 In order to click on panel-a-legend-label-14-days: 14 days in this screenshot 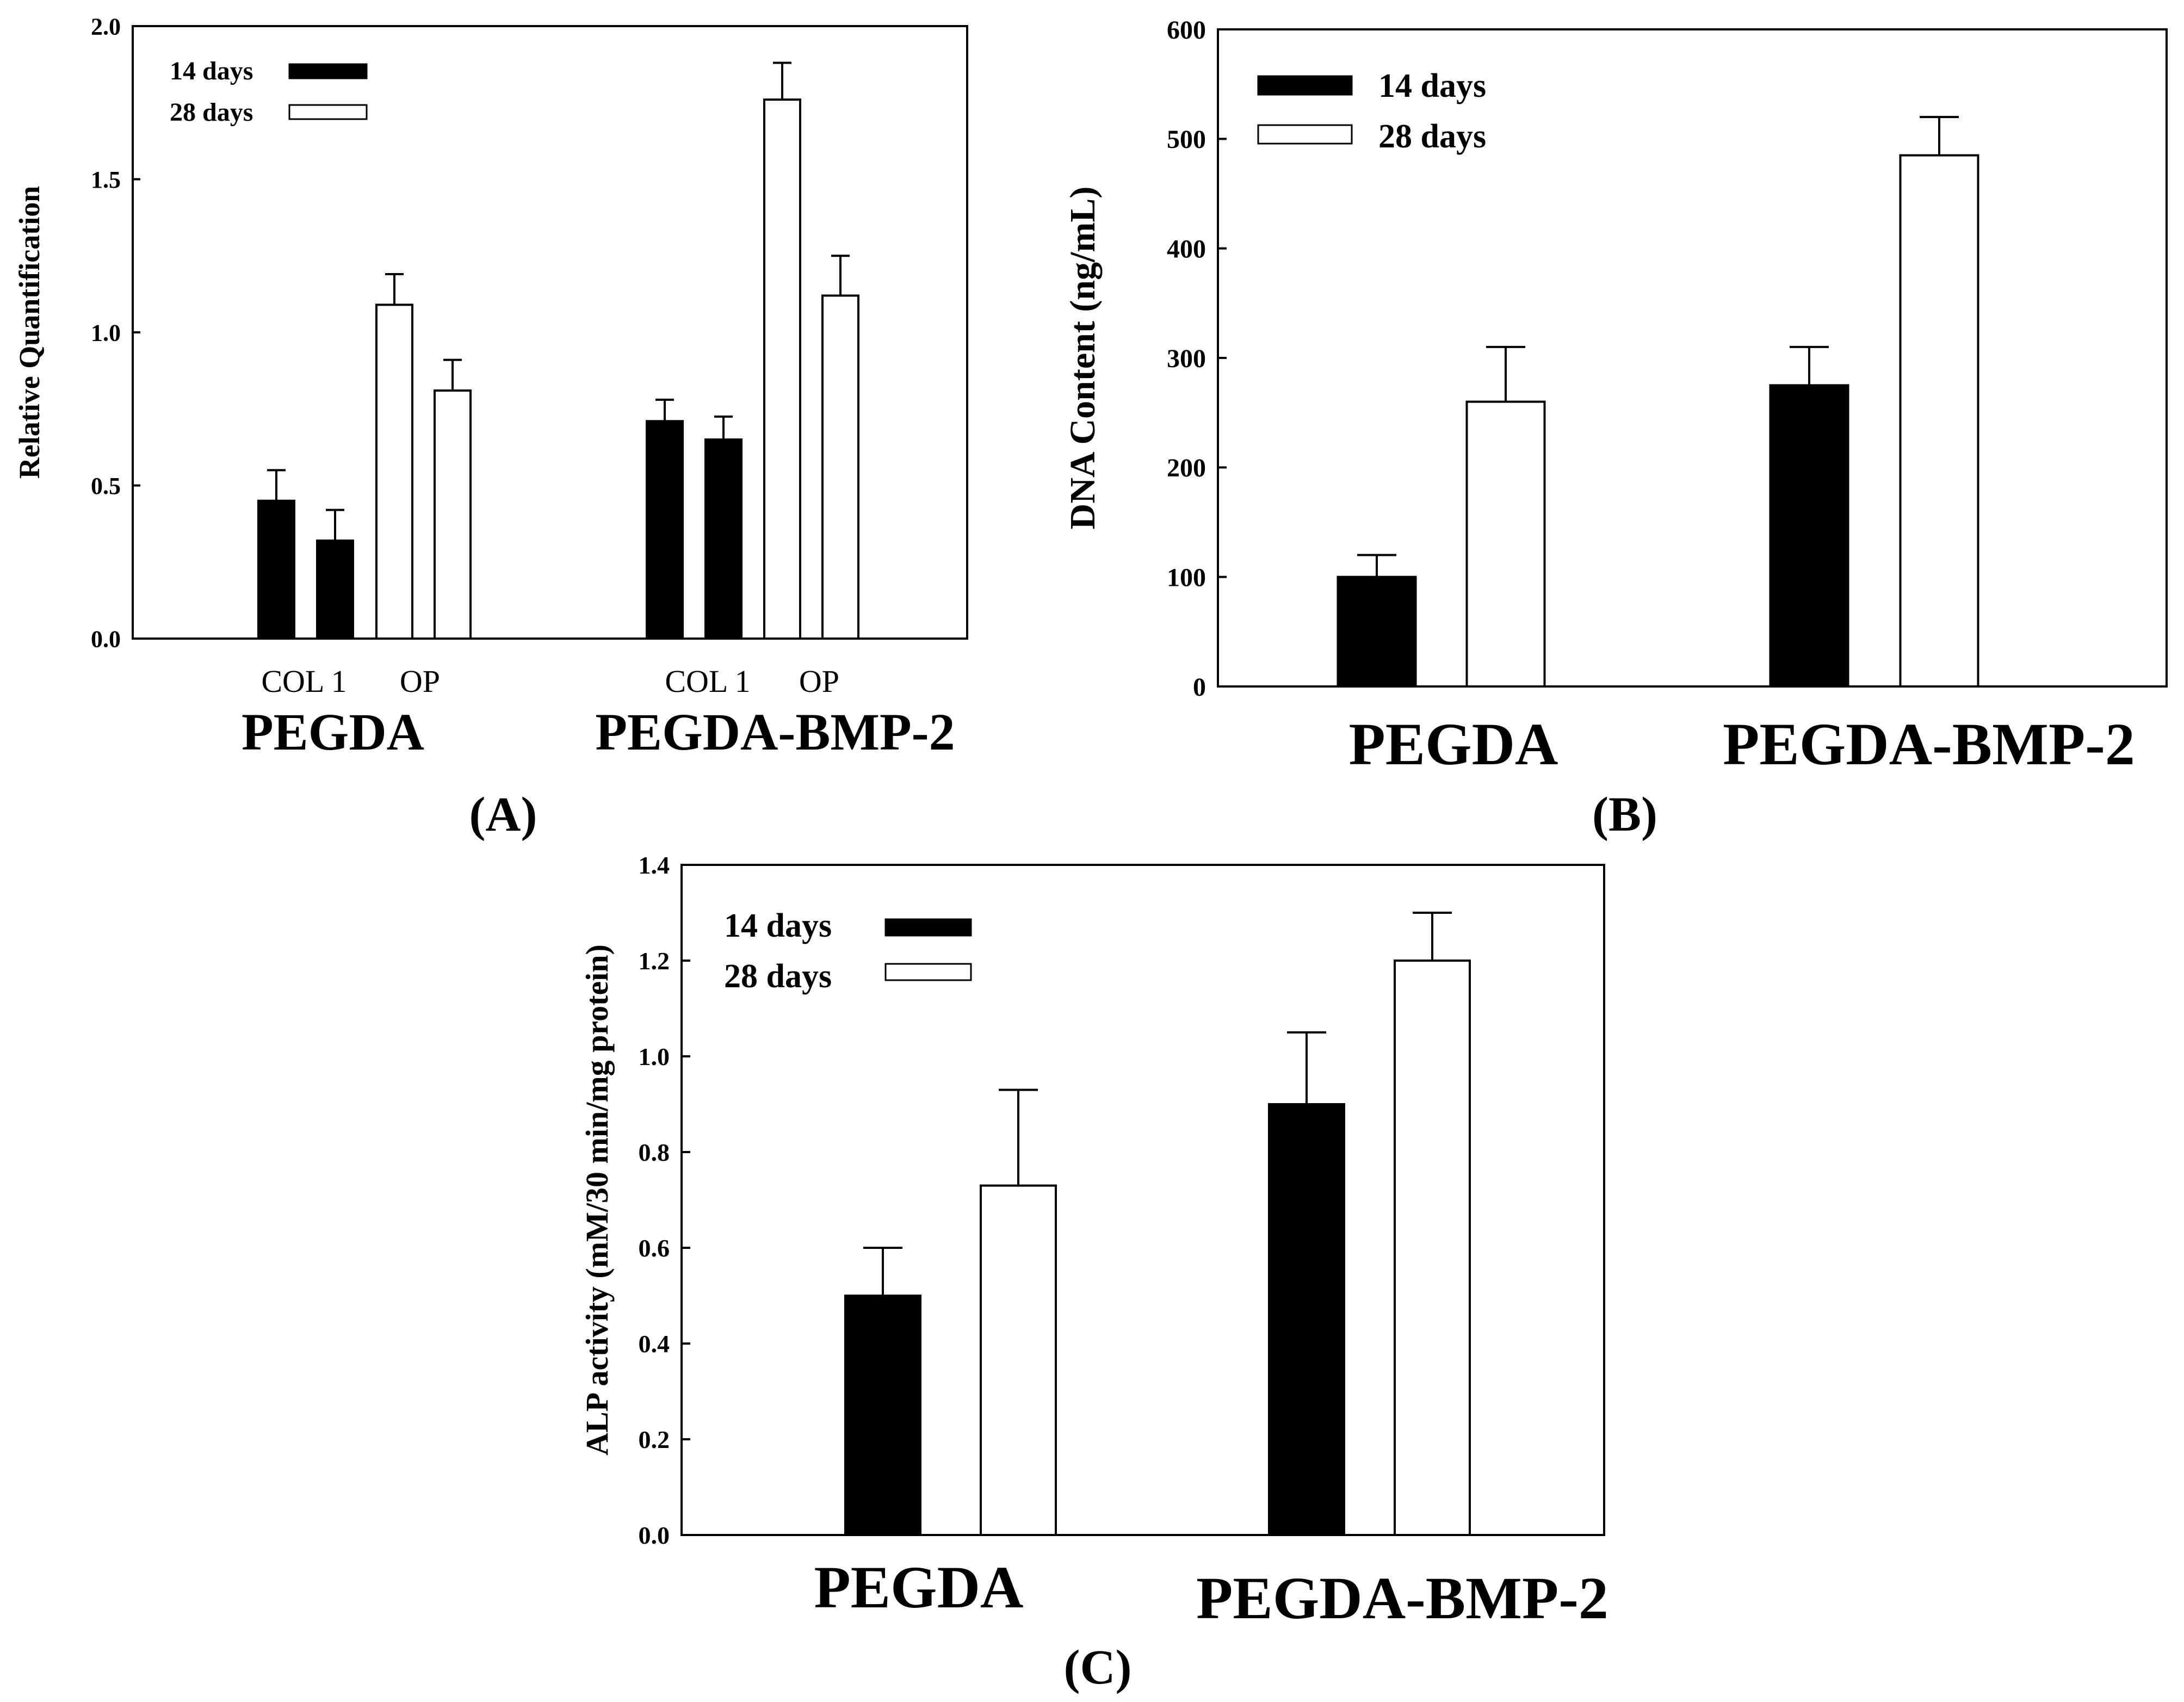, I will do `click(211, 71)`.